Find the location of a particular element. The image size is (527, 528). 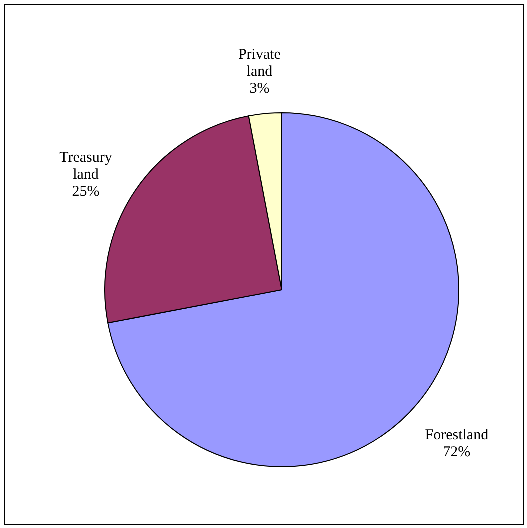

slice-label: Forestland is located at coordinates (457, 436).